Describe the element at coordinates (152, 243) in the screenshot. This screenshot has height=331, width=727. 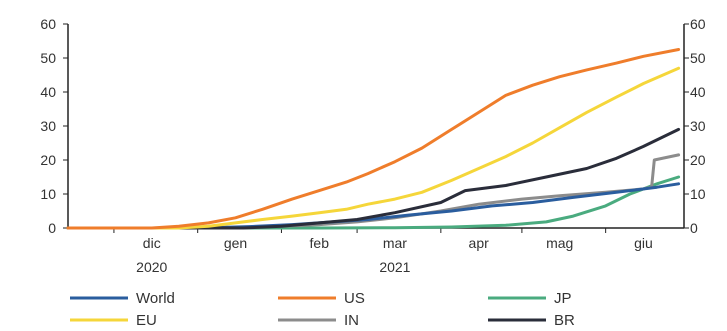
I see `x-tick-label: dic` at that location.